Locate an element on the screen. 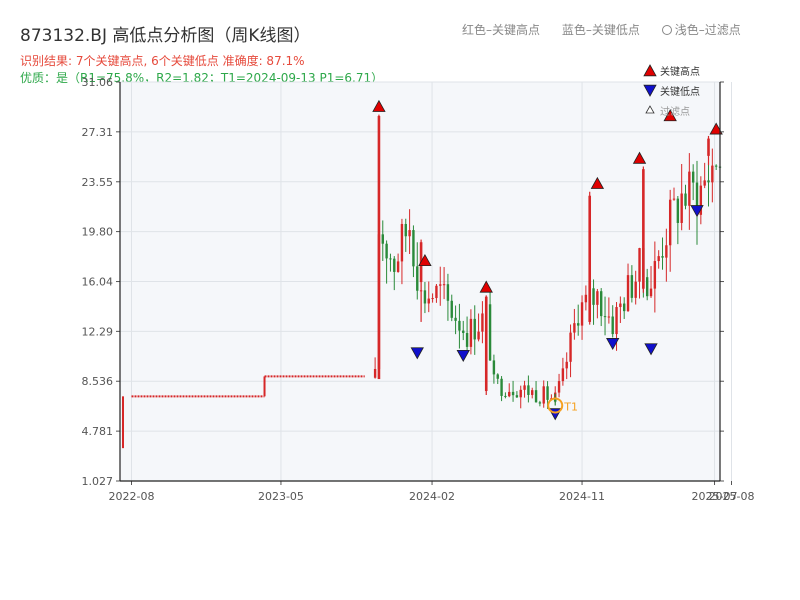 This screenshot has width=800, height=600. x-tick-label: 2025-08 is located at coordinates (732, 496).